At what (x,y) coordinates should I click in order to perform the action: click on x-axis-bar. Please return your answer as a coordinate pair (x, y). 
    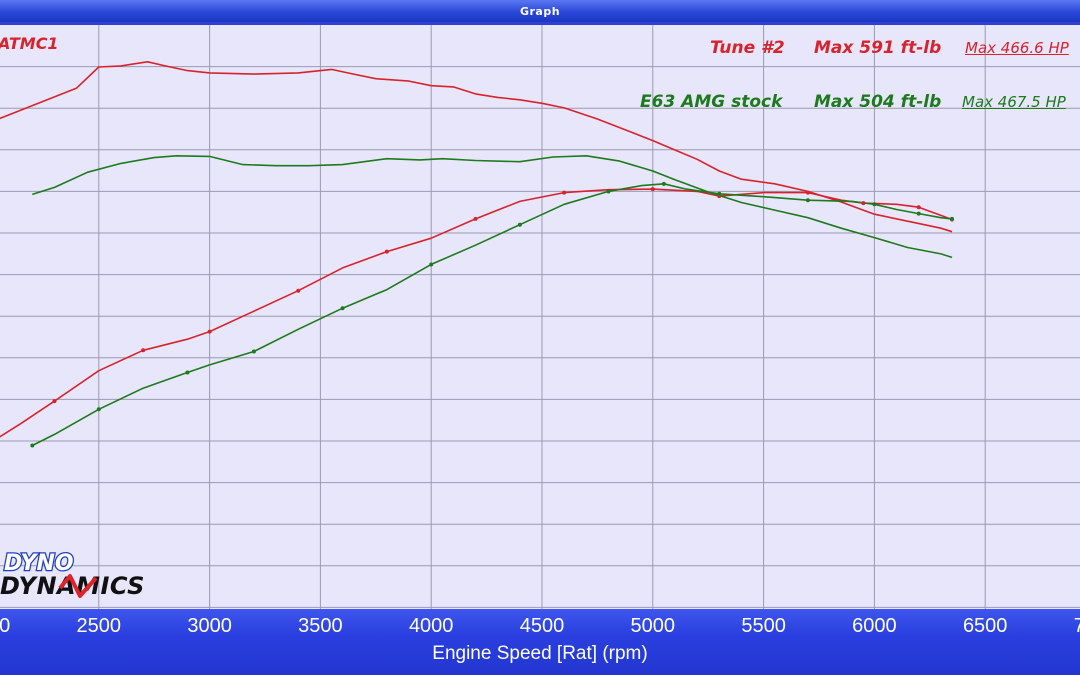
    Looking at the image, I should click on (540, 642).